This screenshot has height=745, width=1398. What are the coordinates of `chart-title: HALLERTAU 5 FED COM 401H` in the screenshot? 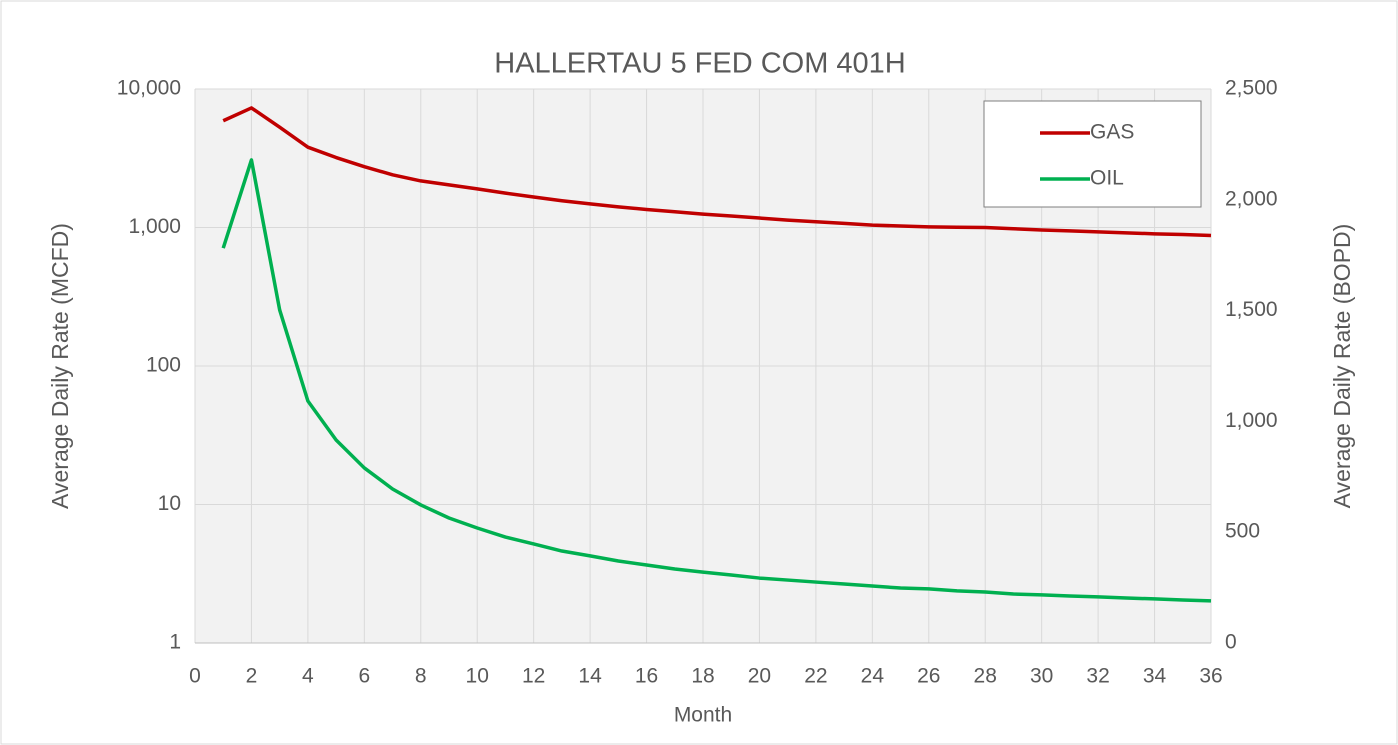 It's located at (700, 64).